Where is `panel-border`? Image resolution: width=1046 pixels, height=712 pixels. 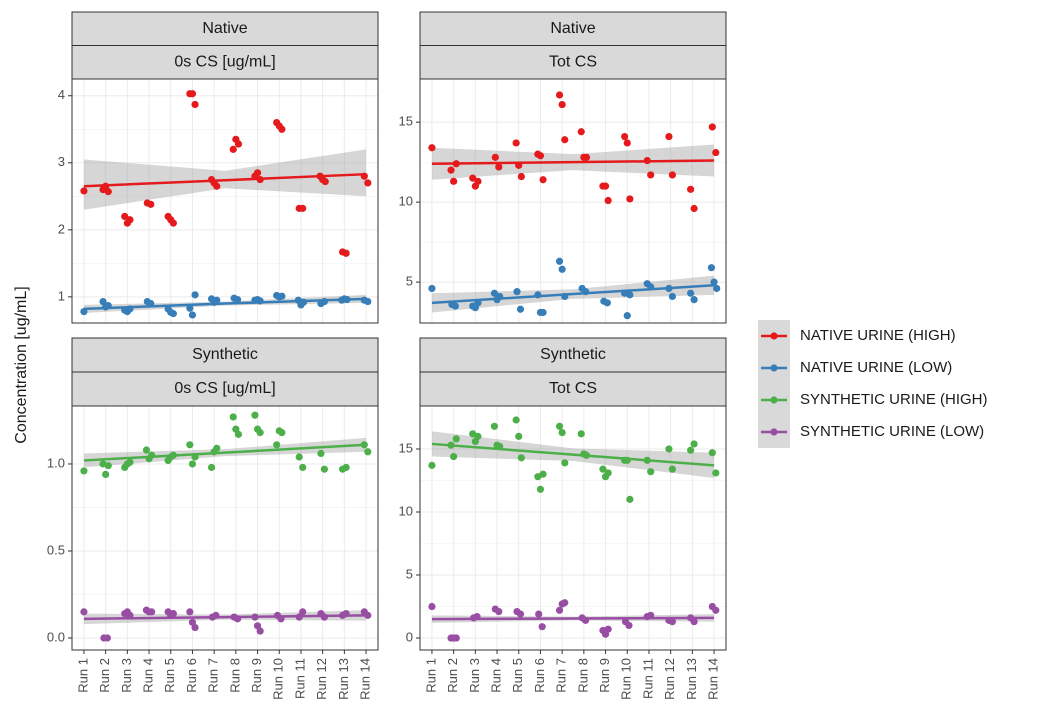
panel-border is located at coordinates (225, 528).